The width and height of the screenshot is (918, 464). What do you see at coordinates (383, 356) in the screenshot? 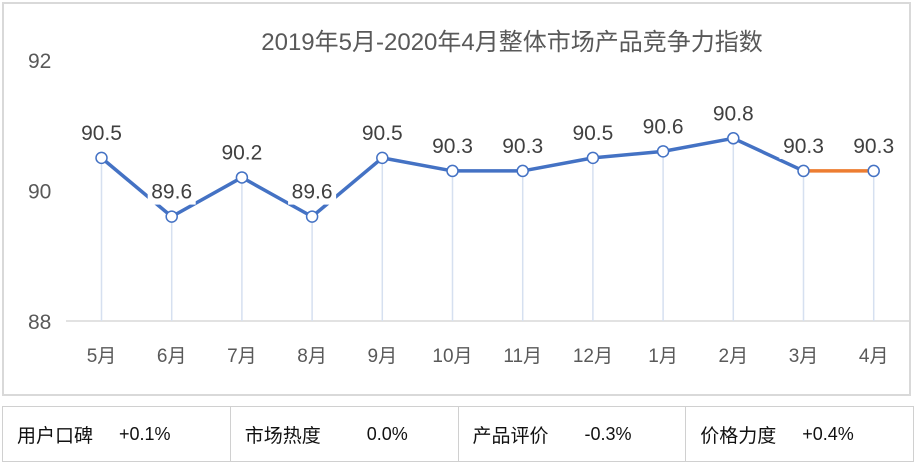
I see `x-tick-label: 9月` at bounding box center [383, 356].